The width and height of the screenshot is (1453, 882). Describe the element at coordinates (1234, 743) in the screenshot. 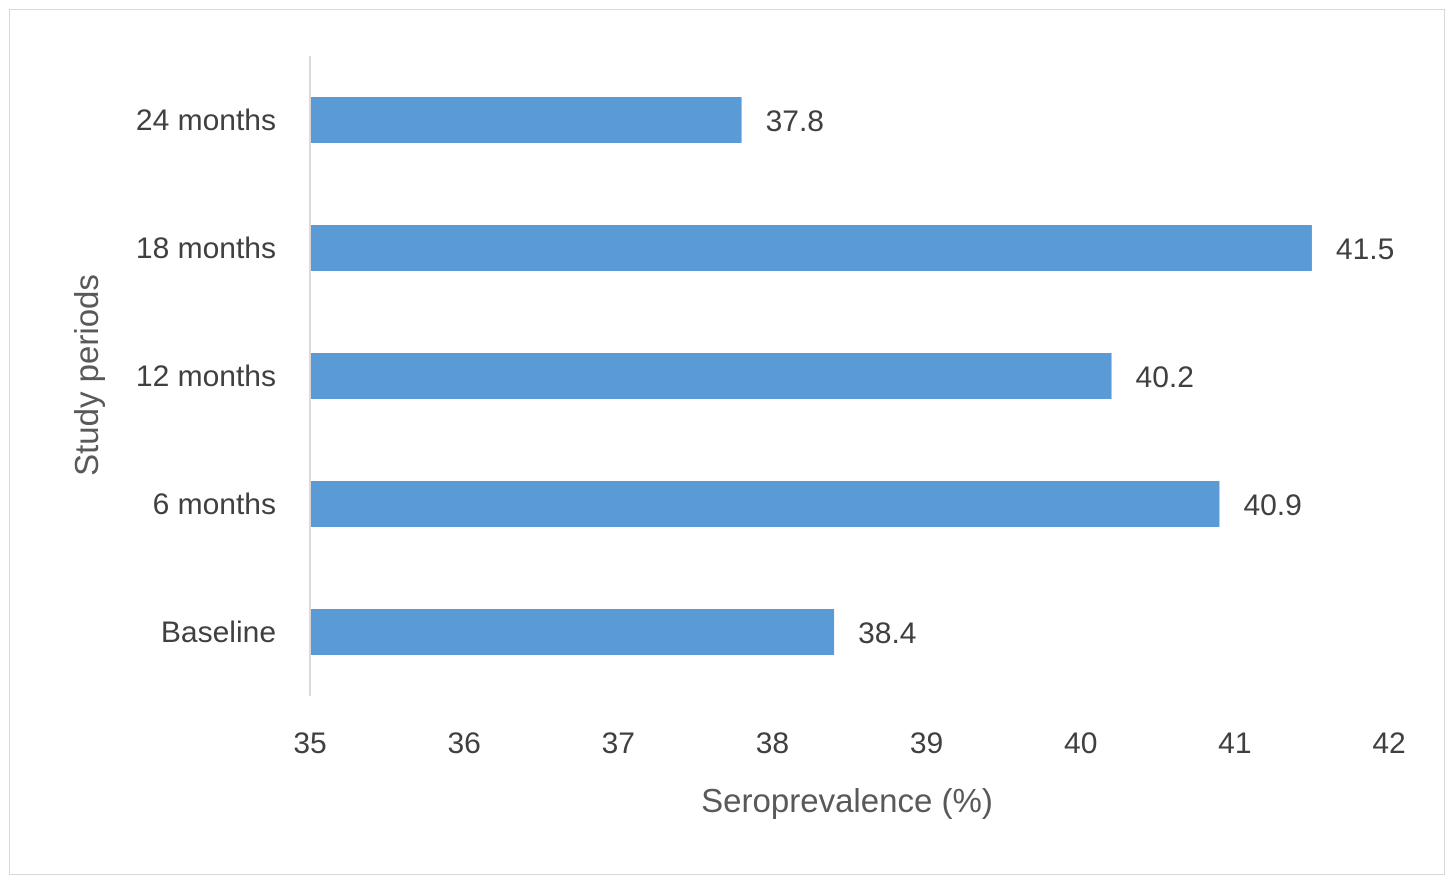

I see `x-tick-label: 41` at that location.